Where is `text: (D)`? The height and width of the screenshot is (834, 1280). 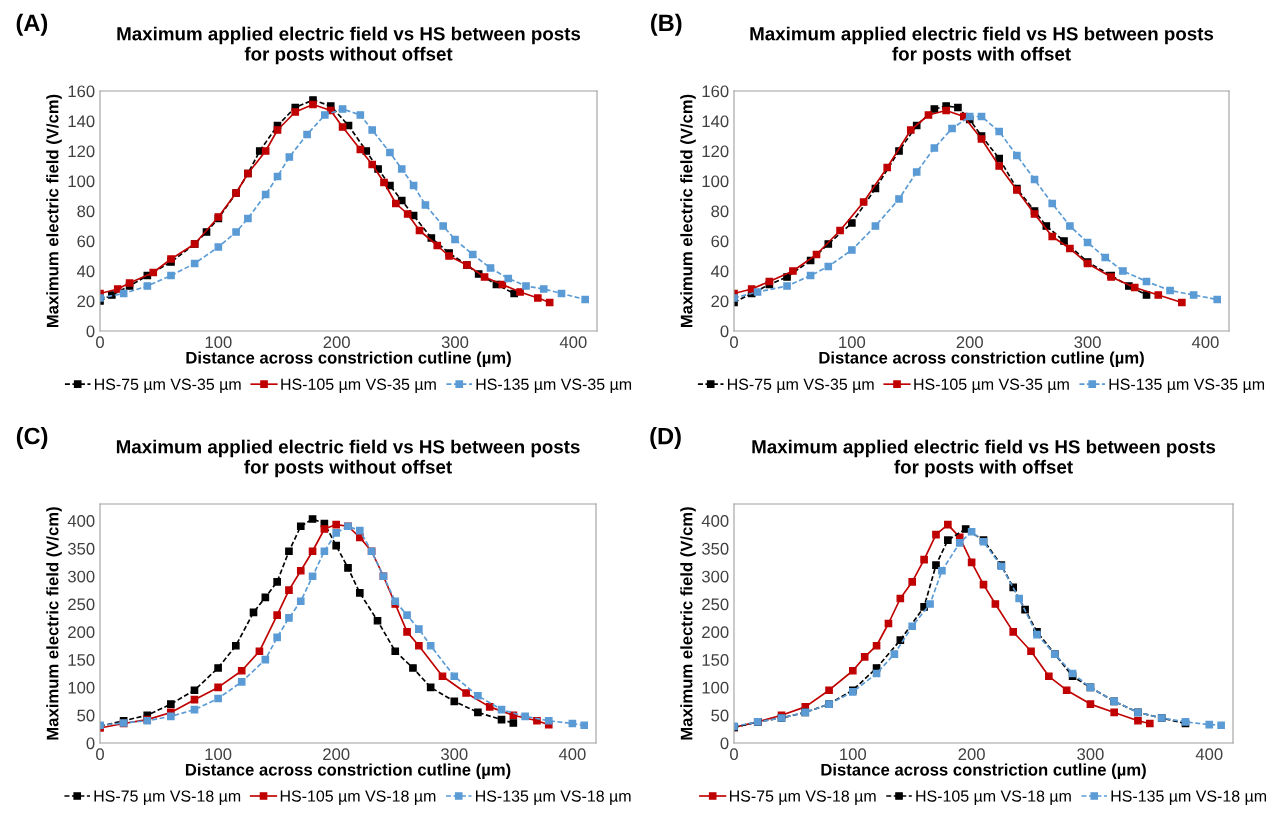
text: (D) is located at coordinates (665, 438).